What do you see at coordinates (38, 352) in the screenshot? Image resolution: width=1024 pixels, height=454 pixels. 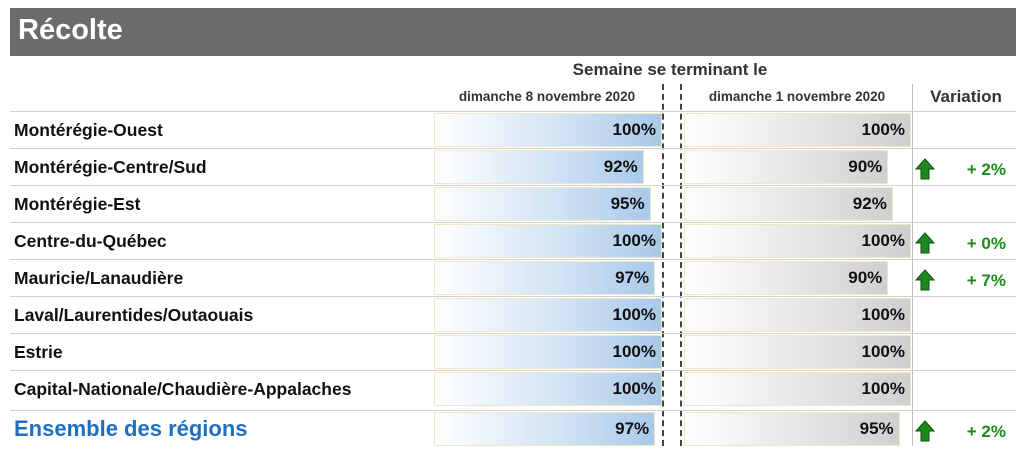 I see `region-label: Estrie` at bounding box center [38, 352].